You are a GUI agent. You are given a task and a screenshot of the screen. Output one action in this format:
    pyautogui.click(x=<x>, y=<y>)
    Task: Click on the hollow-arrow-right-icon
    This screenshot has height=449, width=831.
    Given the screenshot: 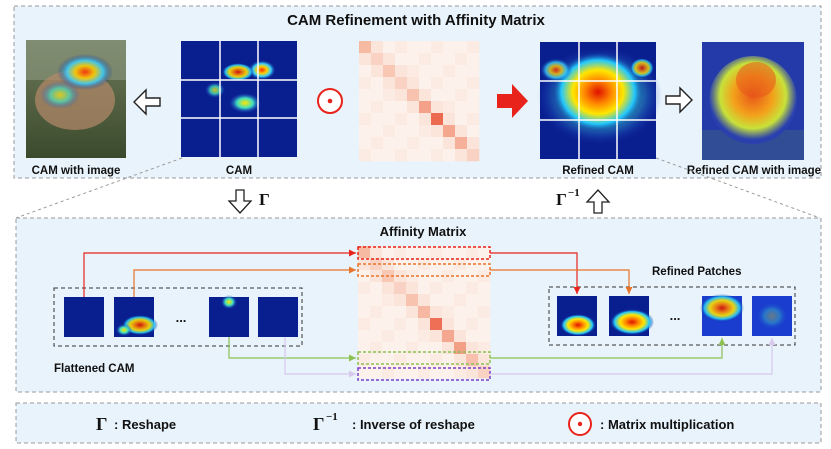 What is the action you would take?
    pyautogui.click(x=679, y=100)
    